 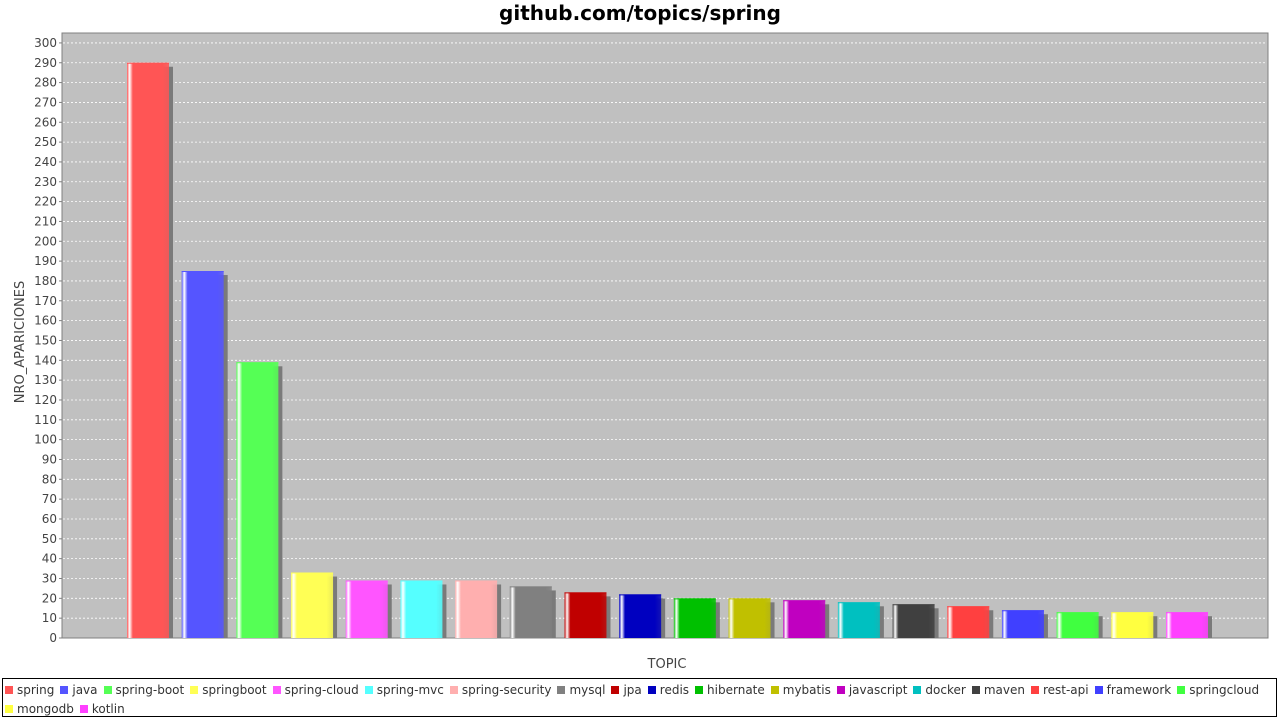 What do you see at coordinates (1132, 625) in the screenshot?
I see `bar-mongodb` at bounding box center [1132, 625].